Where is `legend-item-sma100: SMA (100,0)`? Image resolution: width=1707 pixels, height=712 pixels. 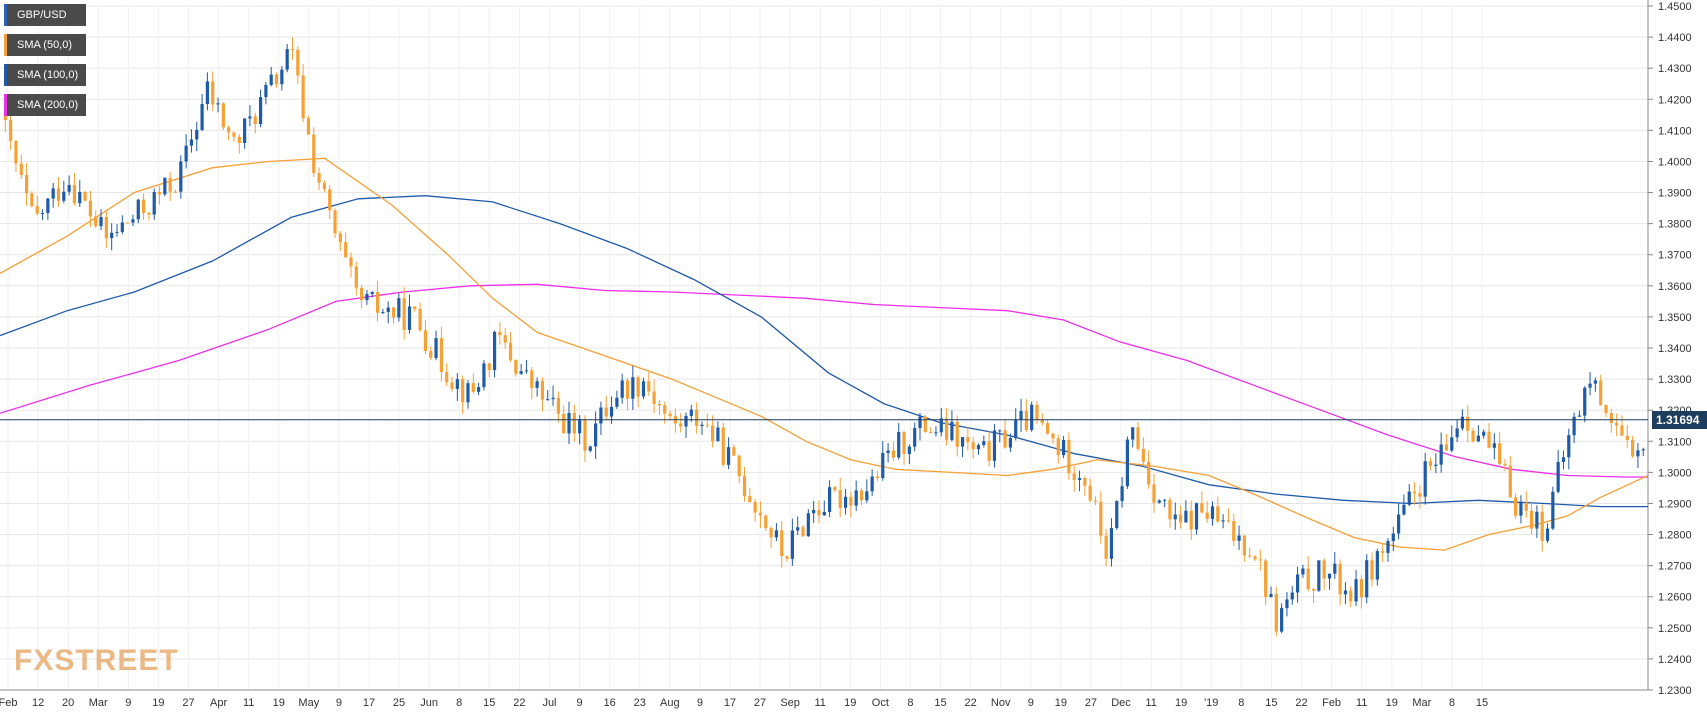
legend-item-sma100: SMA (100,0) is located at coordinates (45, 75).